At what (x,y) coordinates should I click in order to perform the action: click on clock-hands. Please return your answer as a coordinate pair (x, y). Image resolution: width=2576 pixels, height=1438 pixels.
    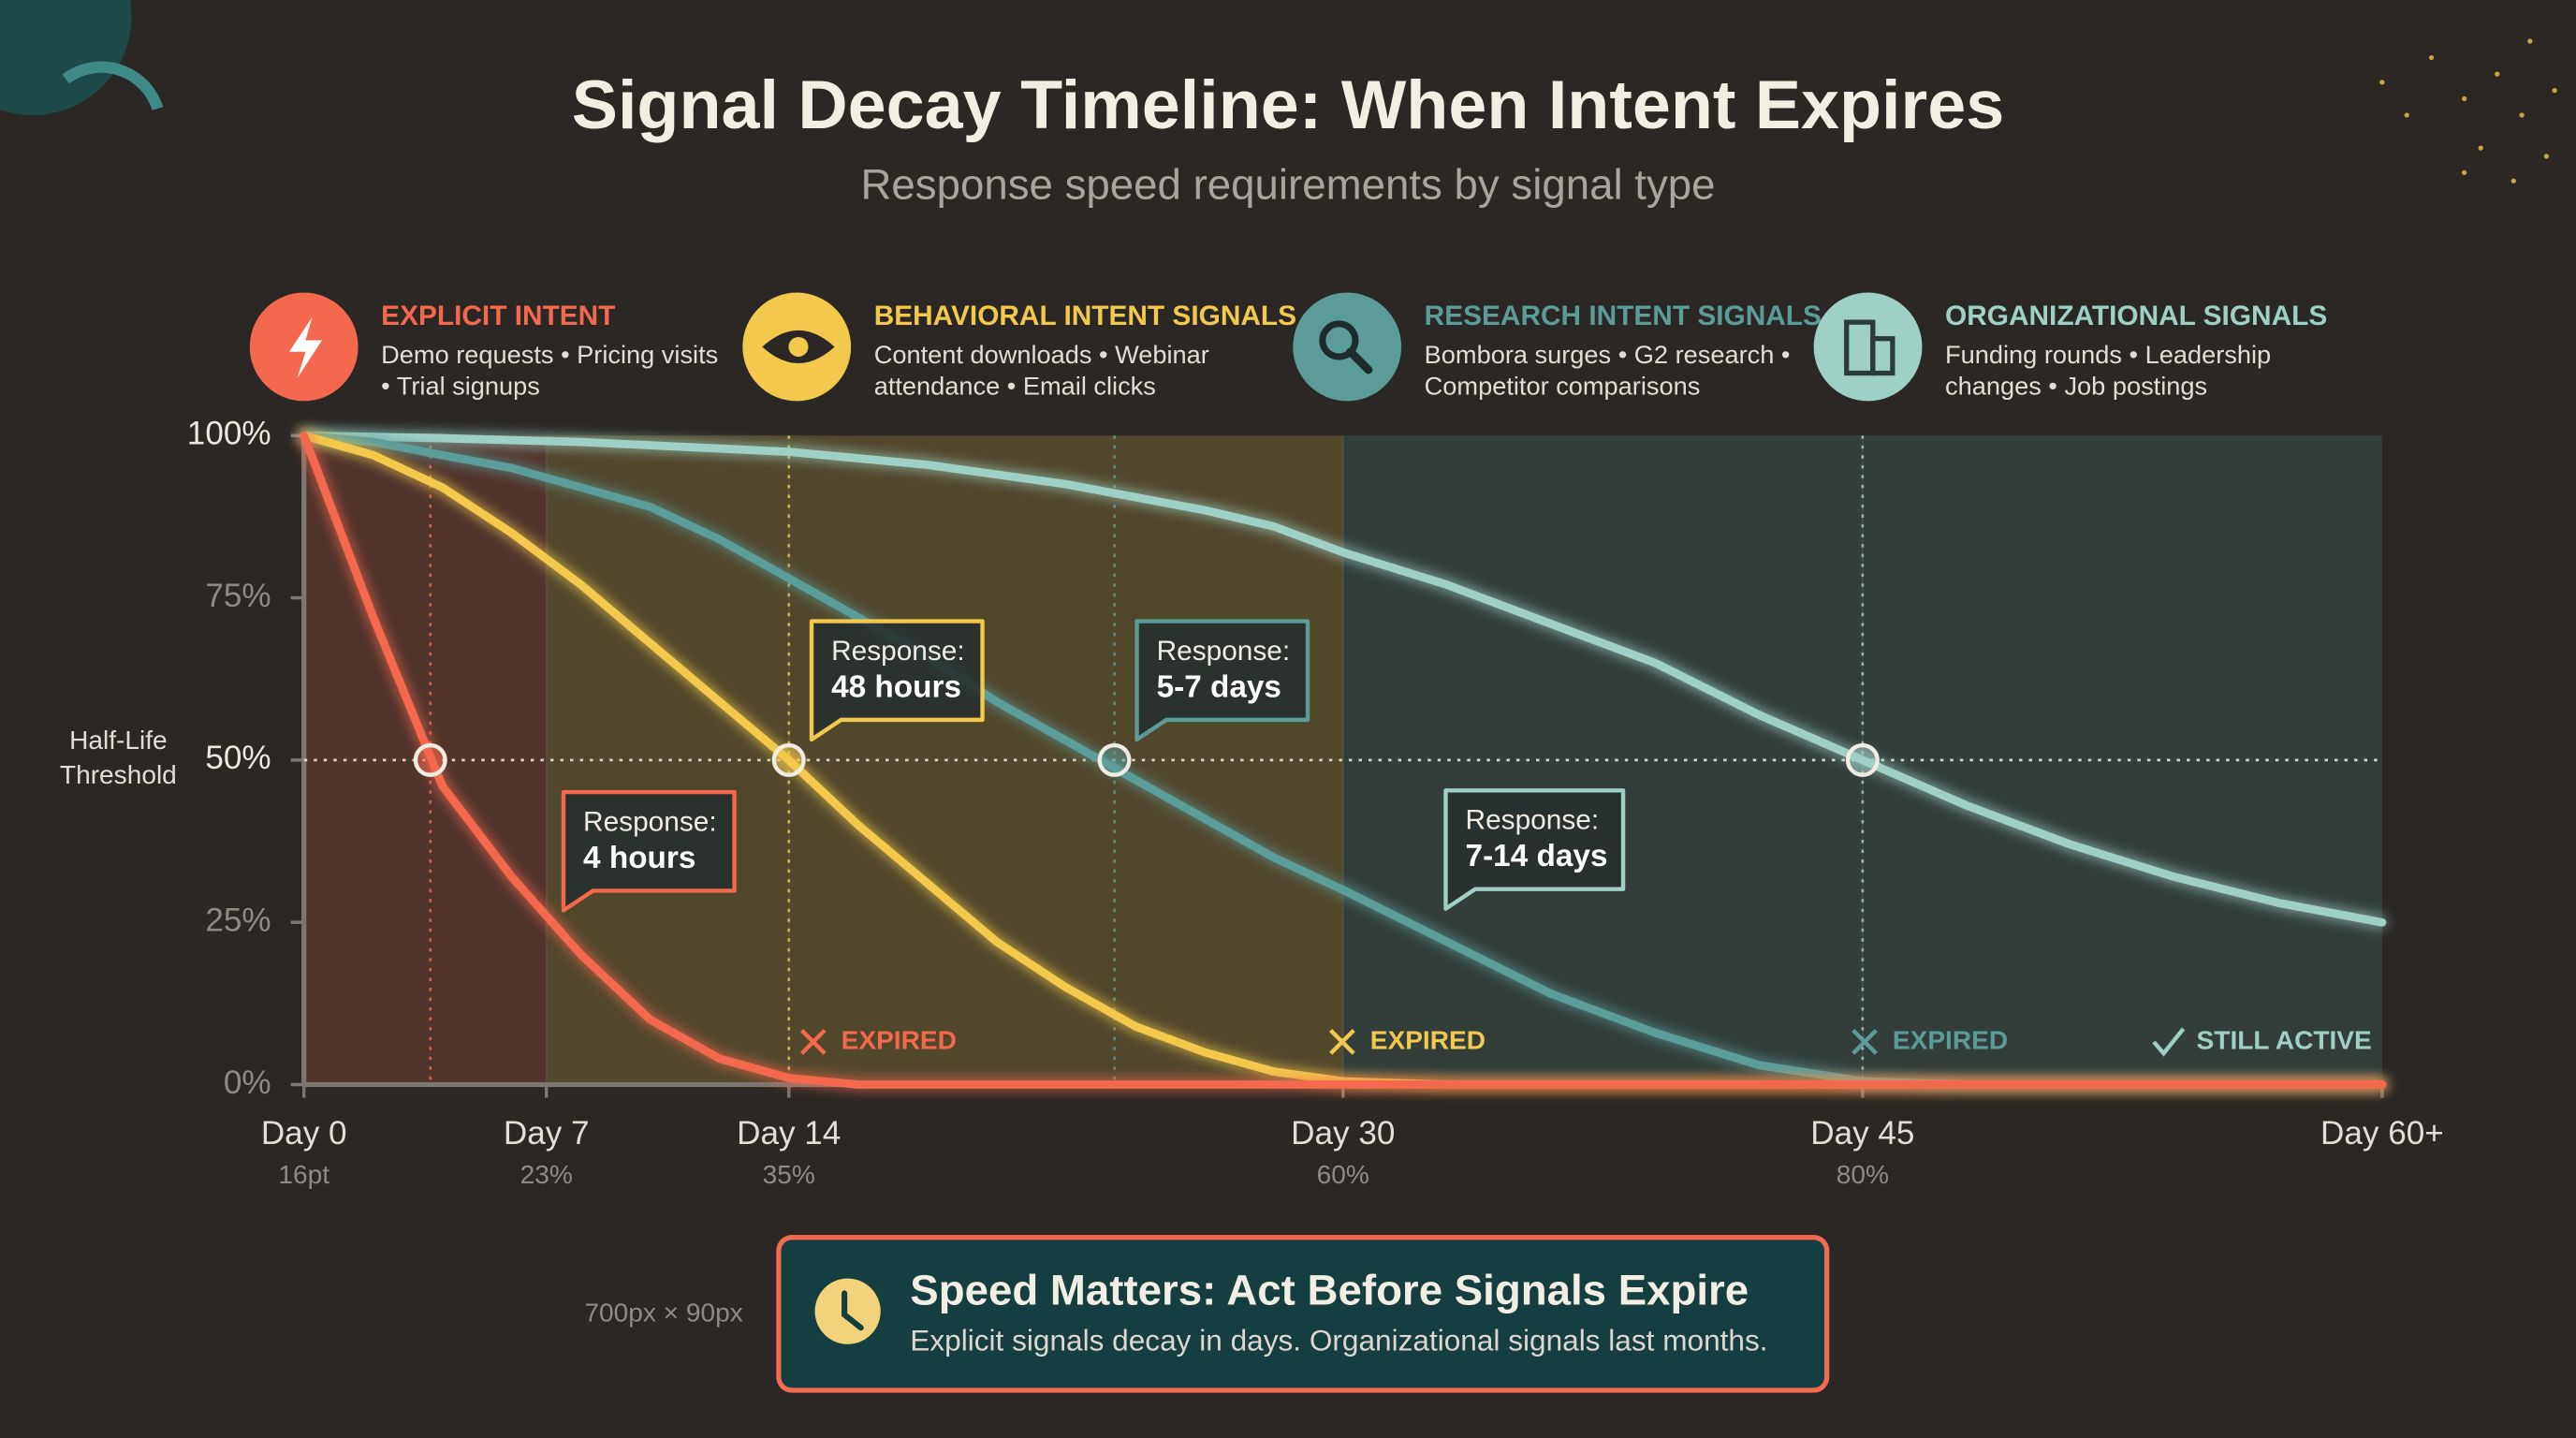
    Looking at the image, I should click on (853, 1310).